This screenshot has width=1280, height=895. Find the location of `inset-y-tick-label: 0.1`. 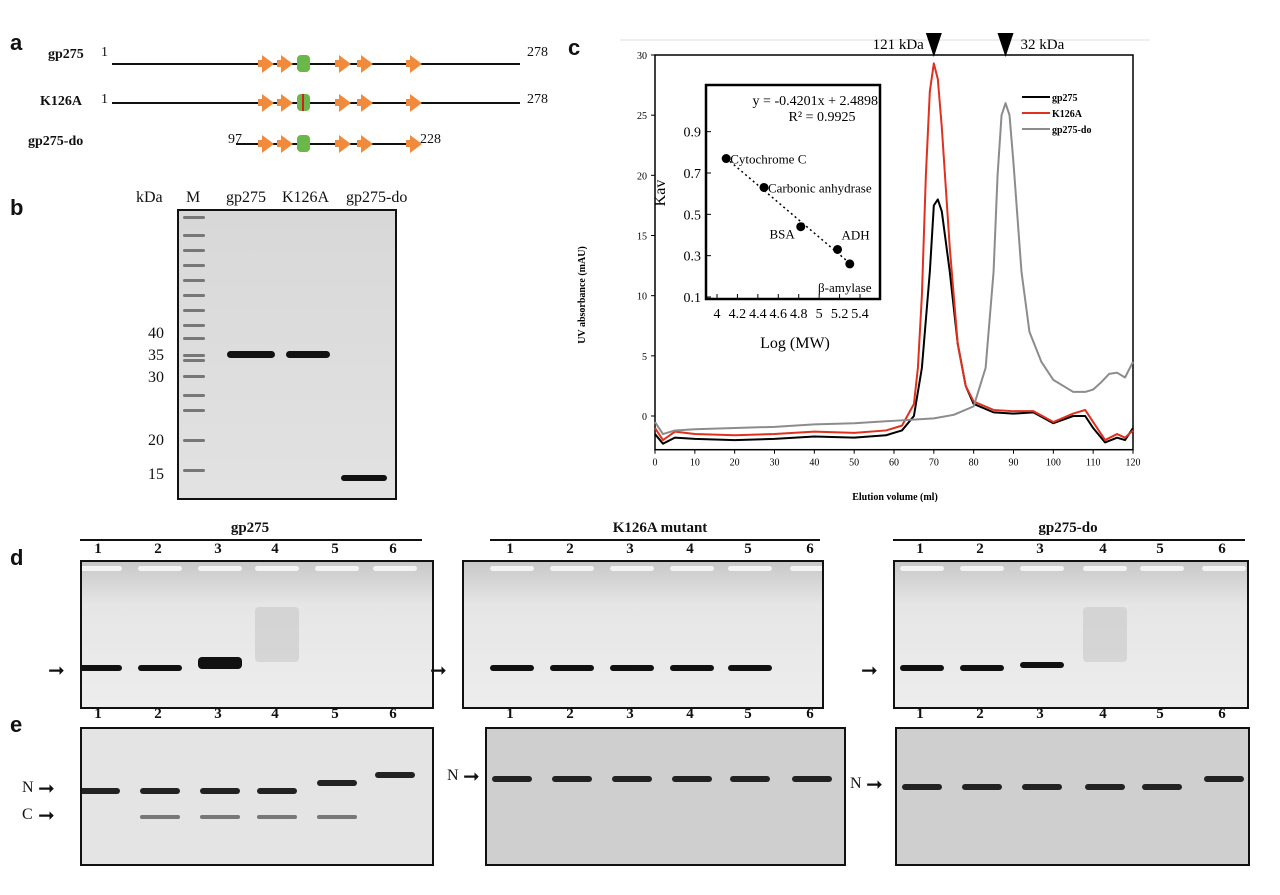

inset-y-tick-label: 0.1 is located at coordinates (693, 298).